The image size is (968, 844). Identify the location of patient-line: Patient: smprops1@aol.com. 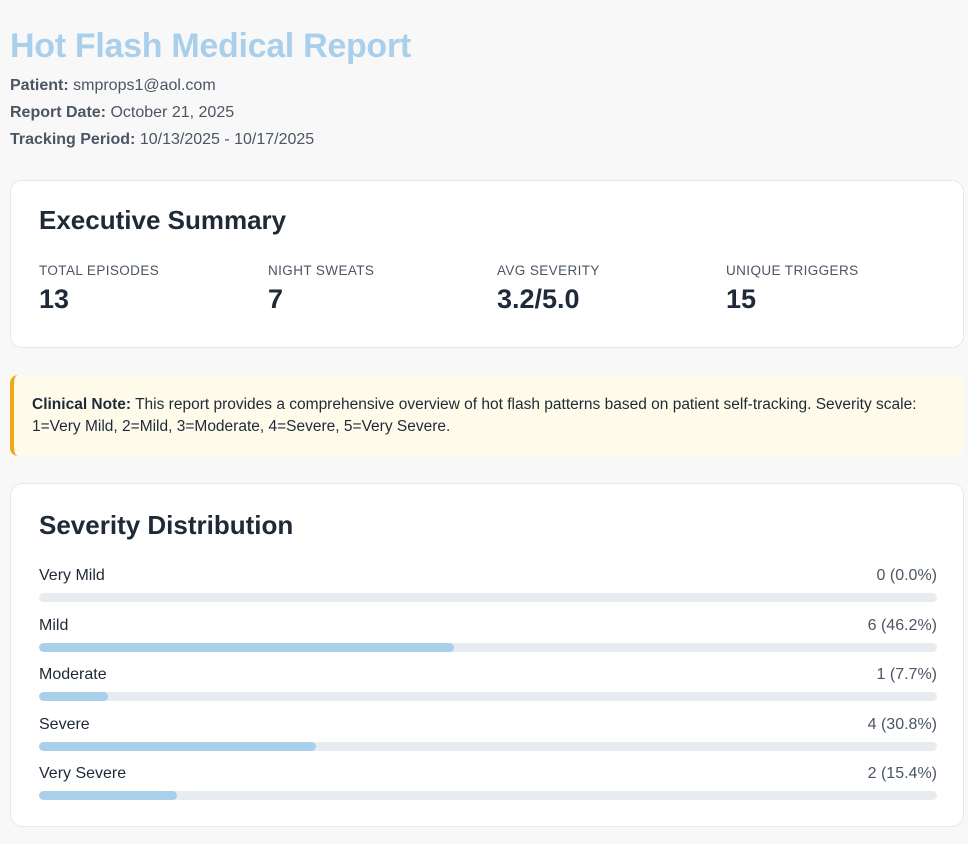
(113, 86).